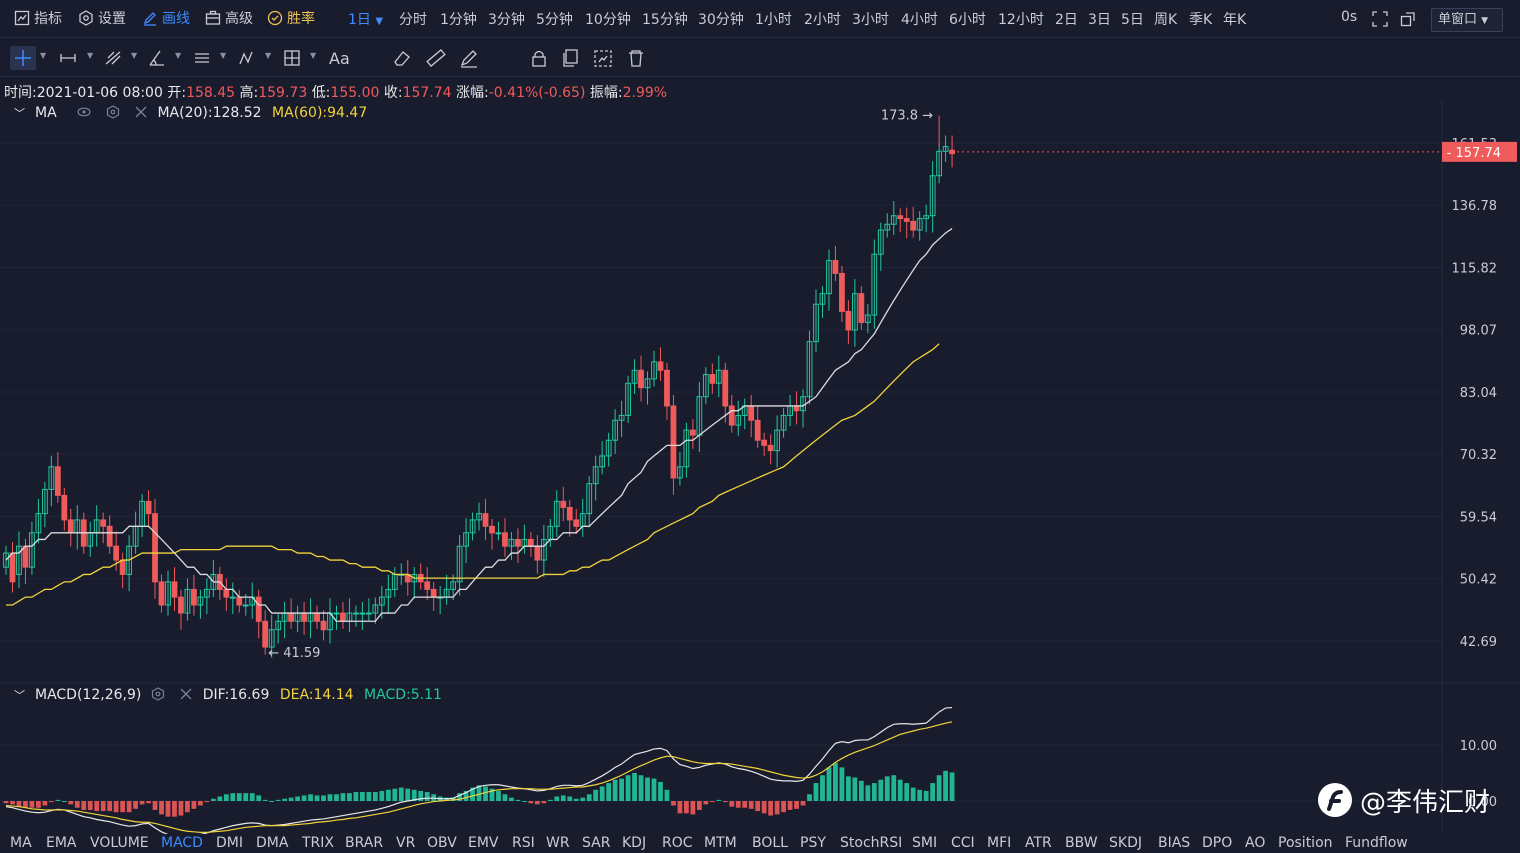 The height and width of the screenshot is (853, 1520). What do you see at coordinates (203, 58) in the screenshot?
I see `parallel-channel-icon` at bounding box center [203, 58].